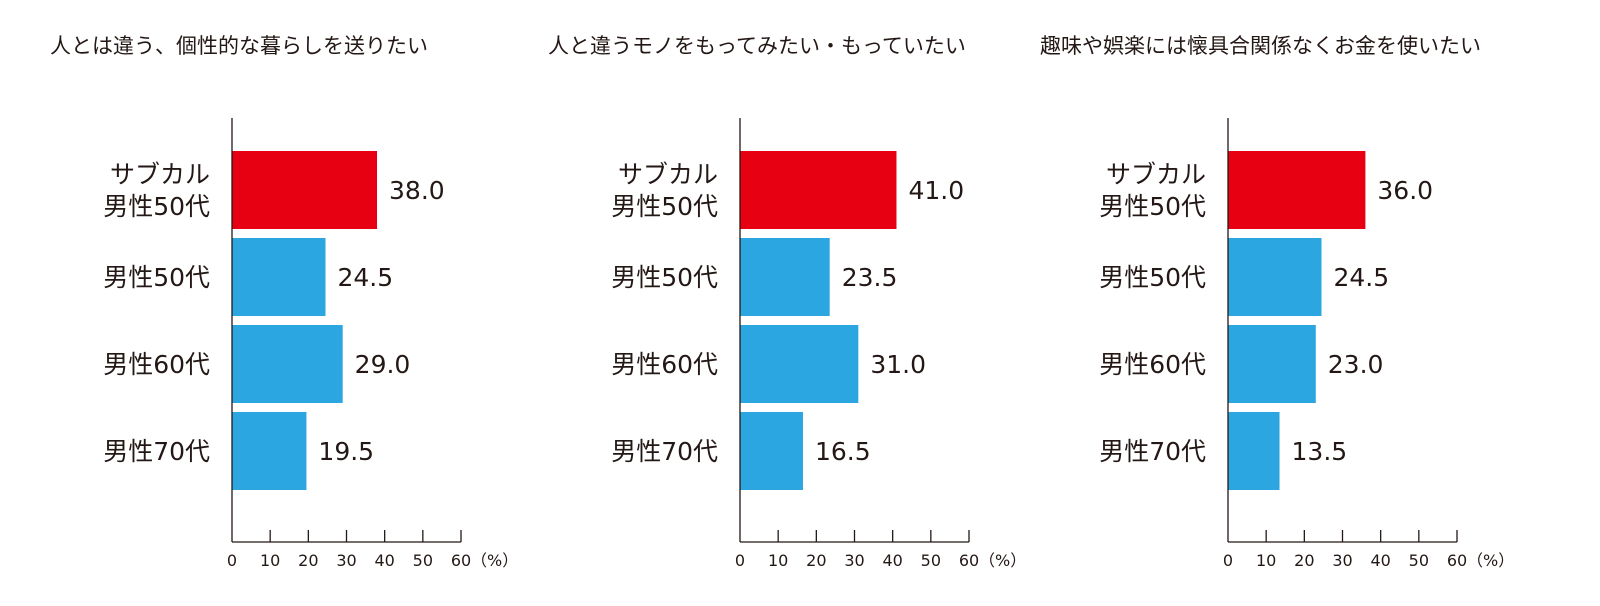 The height and width of the screenshot is (606, 1600). Describe the element at coordinates (898, 364) in the screenshot. I see `data-label: 31.0` at that location.